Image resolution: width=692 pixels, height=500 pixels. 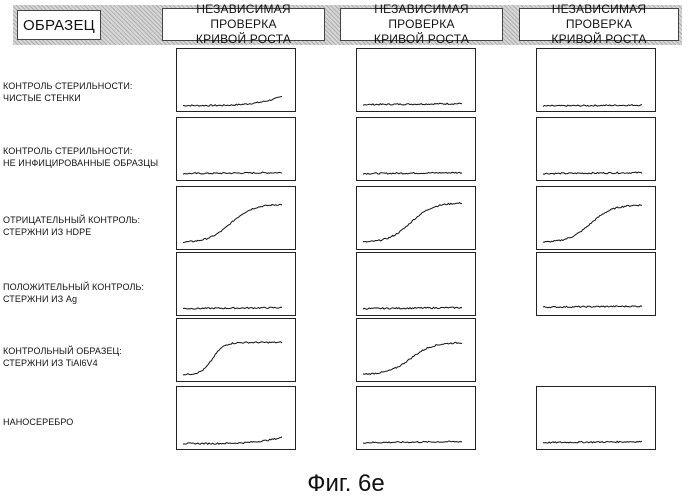 I want to click on row-label-line: ЧИСТЫЕ СТЕНКИ, so click(x=42, y=98).